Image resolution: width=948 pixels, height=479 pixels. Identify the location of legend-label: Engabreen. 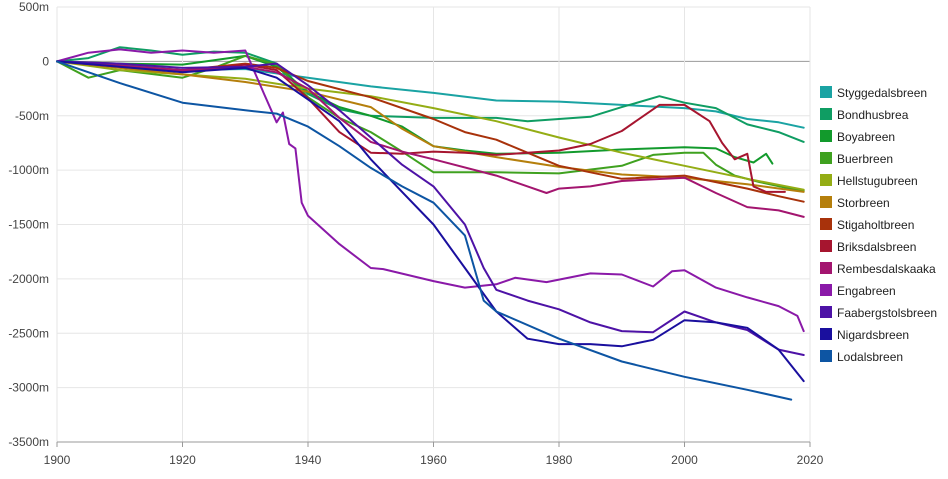
(866, 291).